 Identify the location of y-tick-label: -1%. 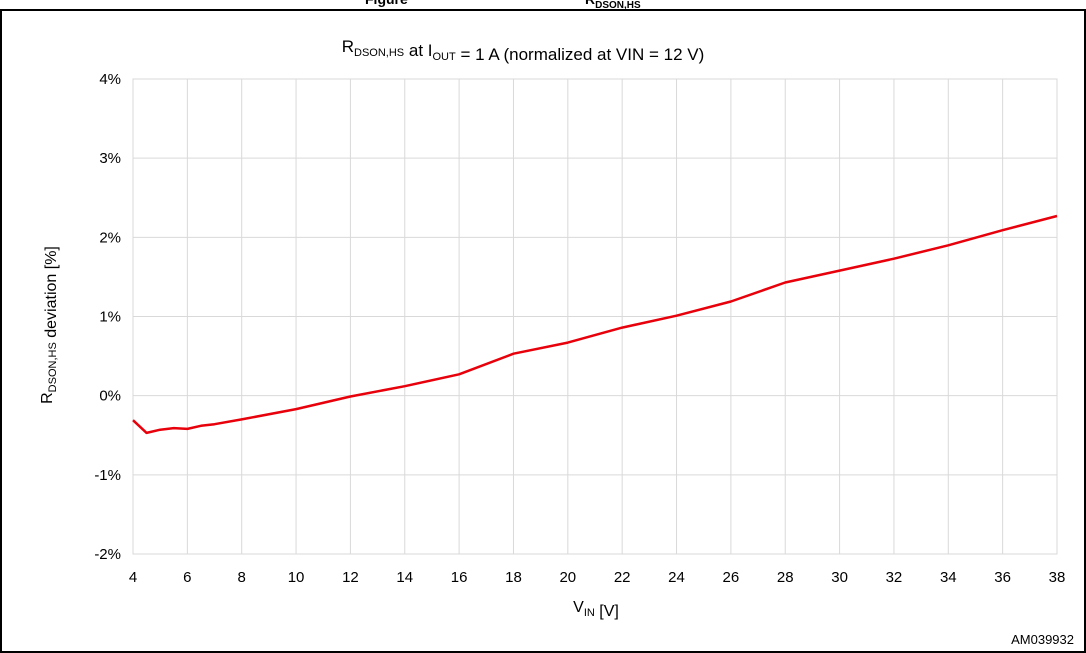
(107, 475).